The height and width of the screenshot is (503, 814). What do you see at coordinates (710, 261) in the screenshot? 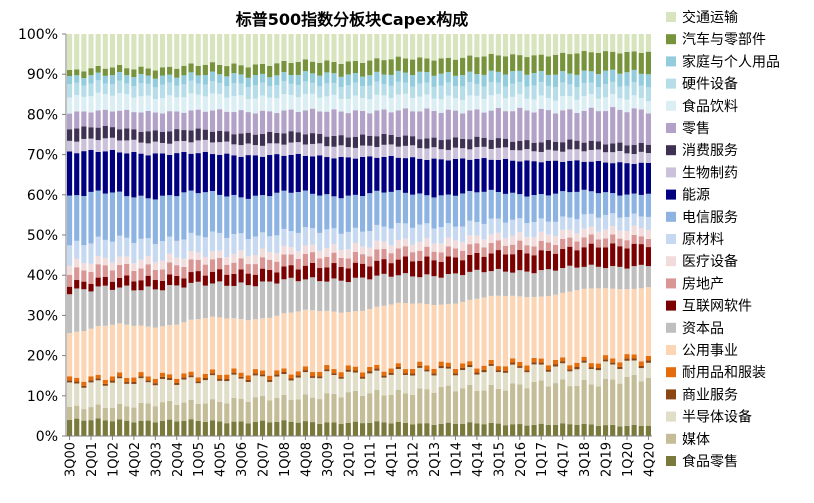
I see `legend-label: 医疗设备` at bounding box center [710, 261].